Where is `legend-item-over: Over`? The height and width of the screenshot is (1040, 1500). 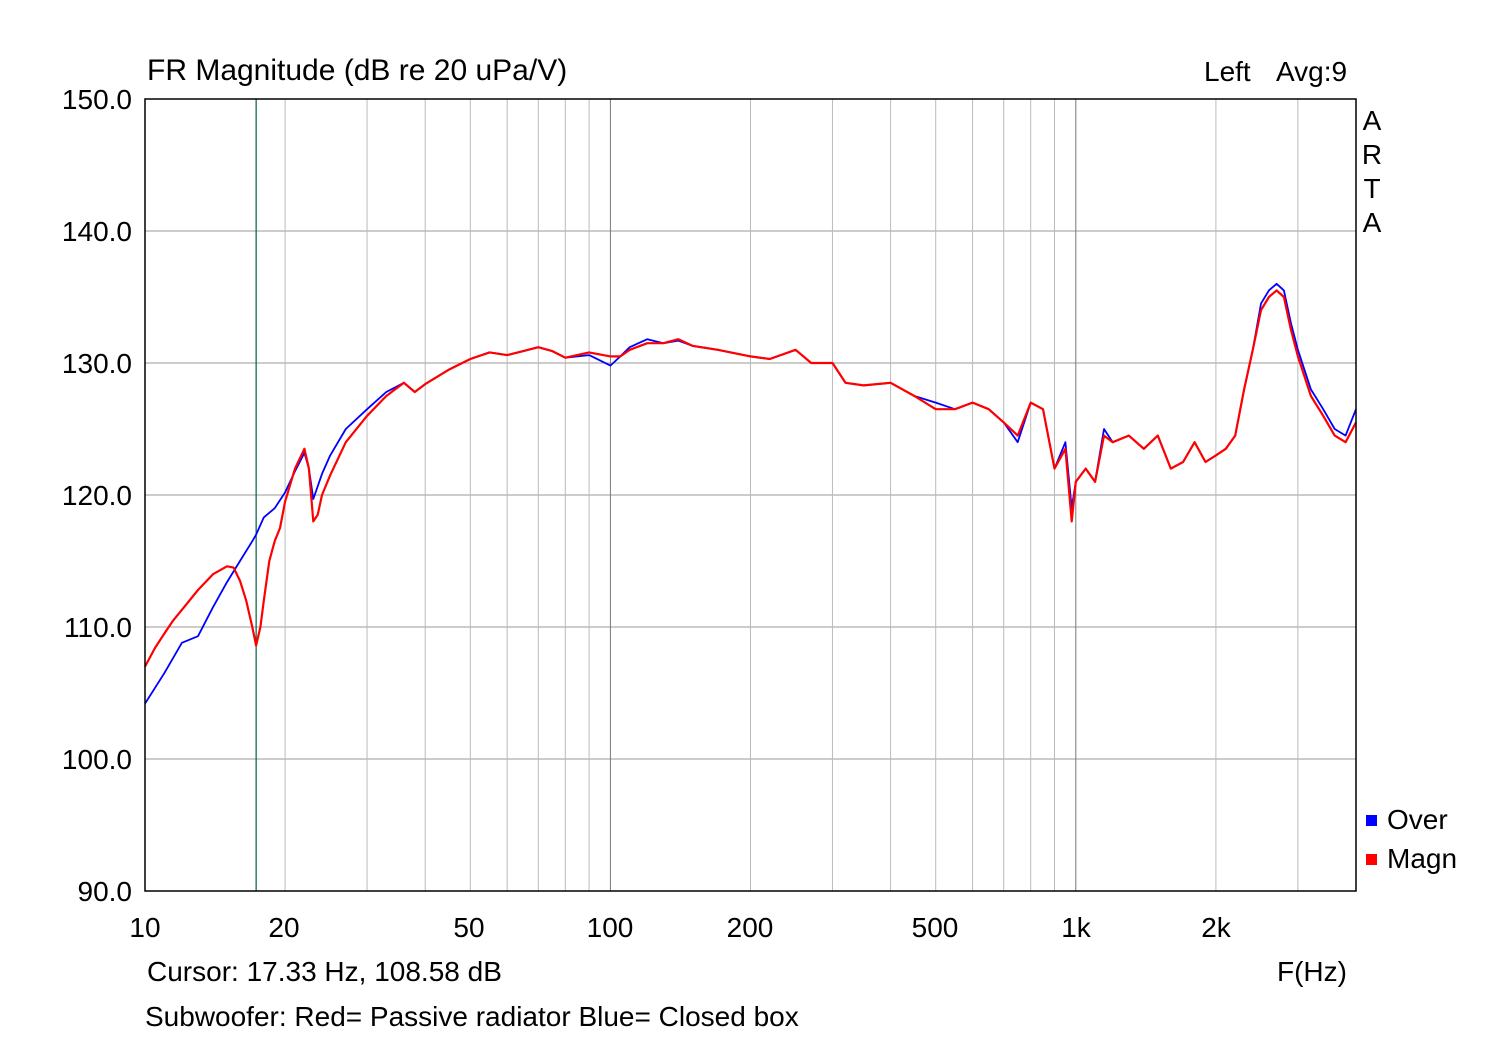
legend-item-over: Over is located at coordinates (1407, 820).